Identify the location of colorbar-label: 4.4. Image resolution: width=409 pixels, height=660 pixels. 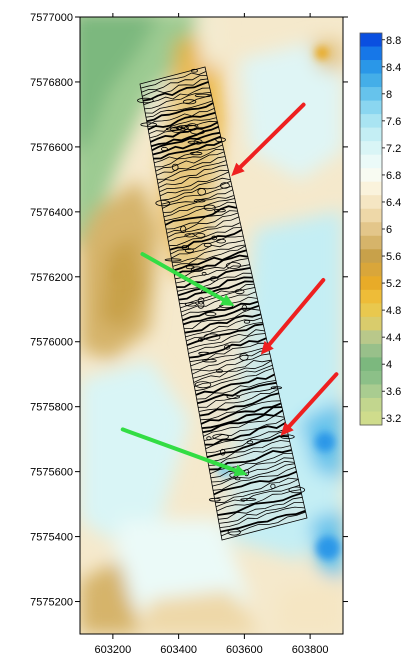
(393, 338).